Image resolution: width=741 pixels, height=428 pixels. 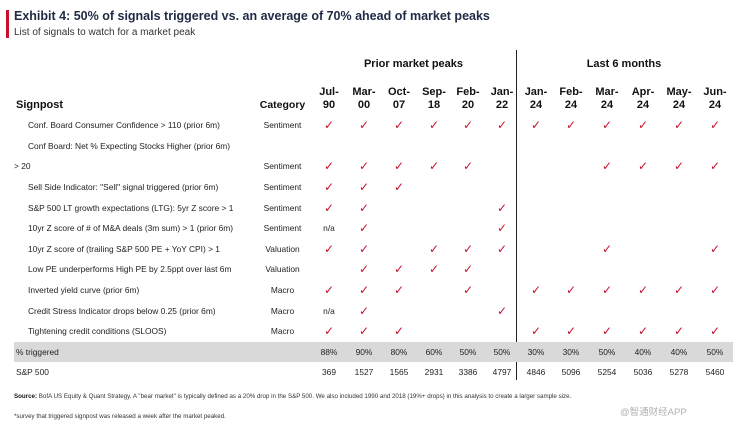 I want to click on sp500-value: 2931, so click(x=434, y=372).